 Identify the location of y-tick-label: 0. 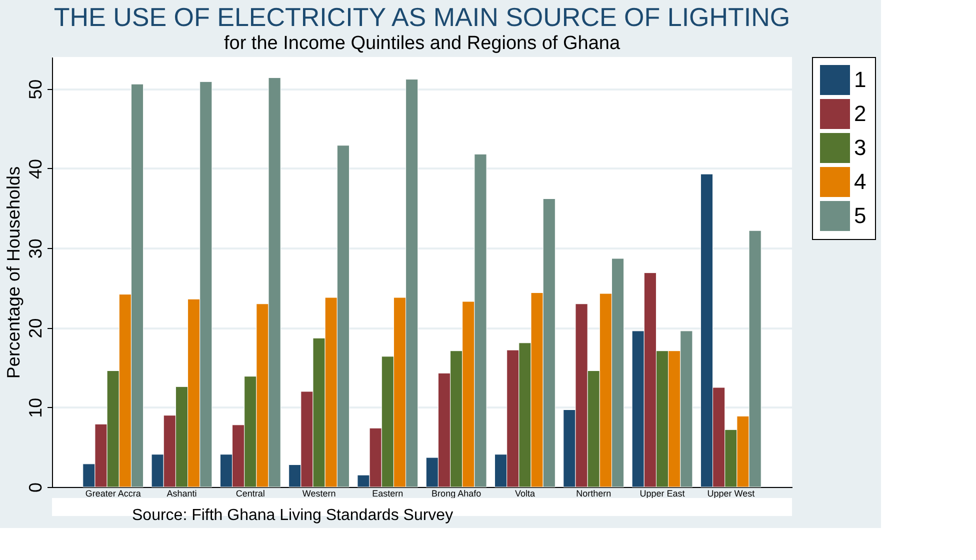
(36, 487).